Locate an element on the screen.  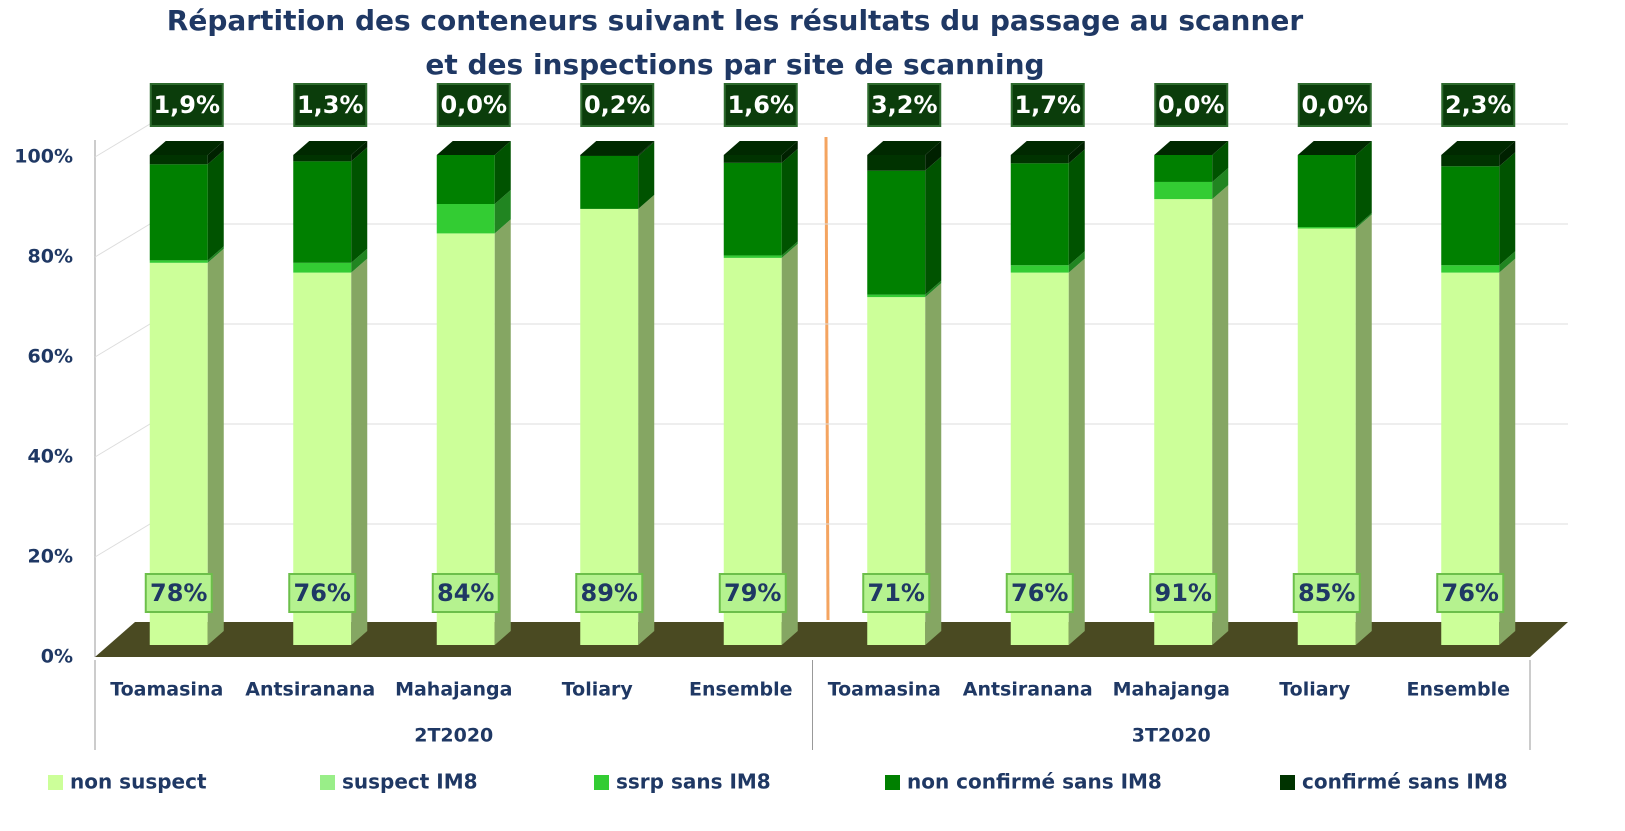
data-label: 91% is located at coordinates (1183, 593).